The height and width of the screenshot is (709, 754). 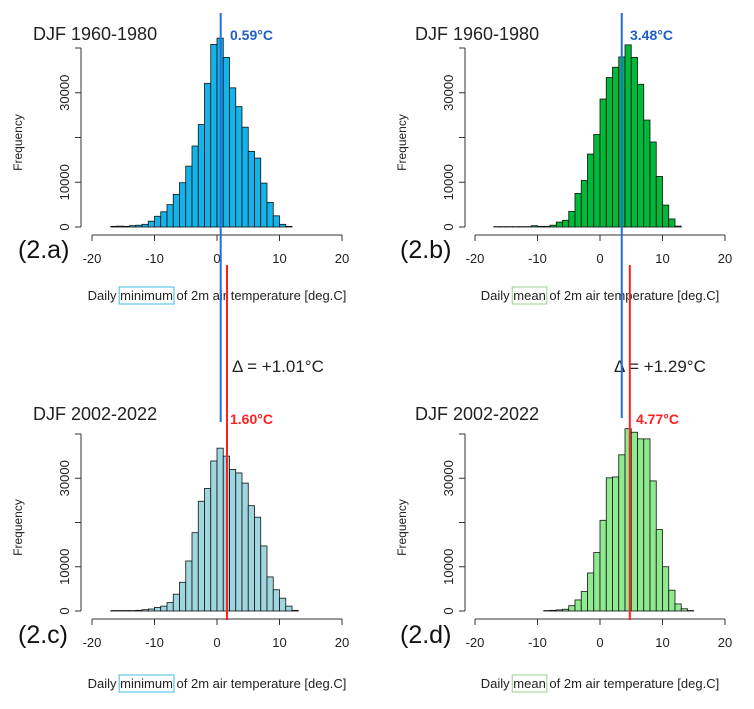 I want to click on delta-min-annotation: Δ = +1.01°C, so click(x=278, y=366).